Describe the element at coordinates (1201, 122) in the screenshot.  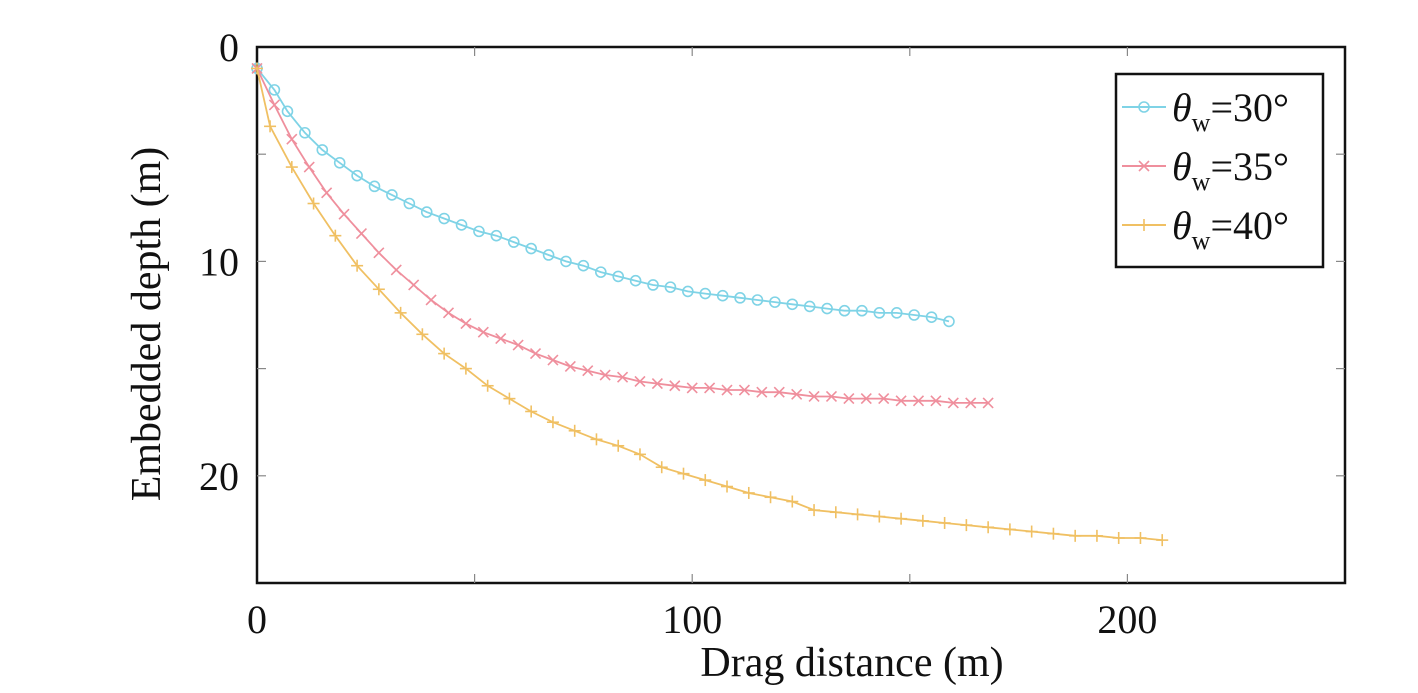
I see `legend-subscript: w` at that location.